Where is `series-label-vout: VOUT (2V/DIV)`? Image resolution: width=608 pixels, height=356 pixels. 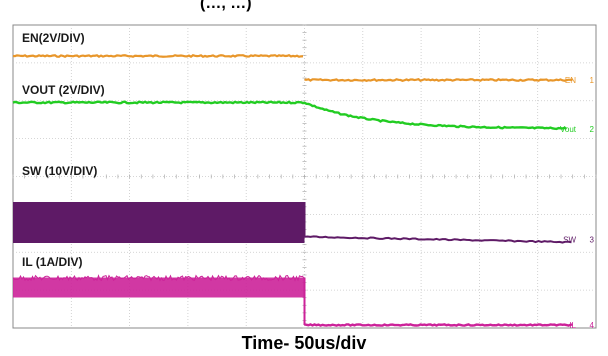 series-label-vout: VOUT (2V/DIV) is located at coordinates (63, 90).